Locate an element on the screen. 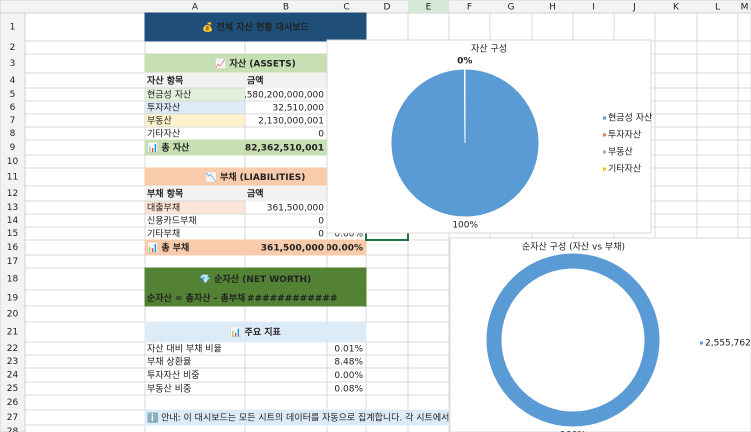  row-header: 2 is located at coordinates (13, 48).